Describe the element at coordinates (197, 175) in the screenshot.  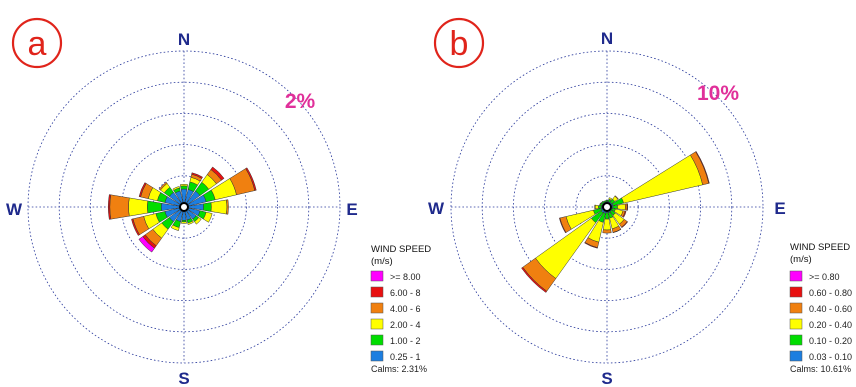
I see `wind-bar-nne-bin4` at that location.